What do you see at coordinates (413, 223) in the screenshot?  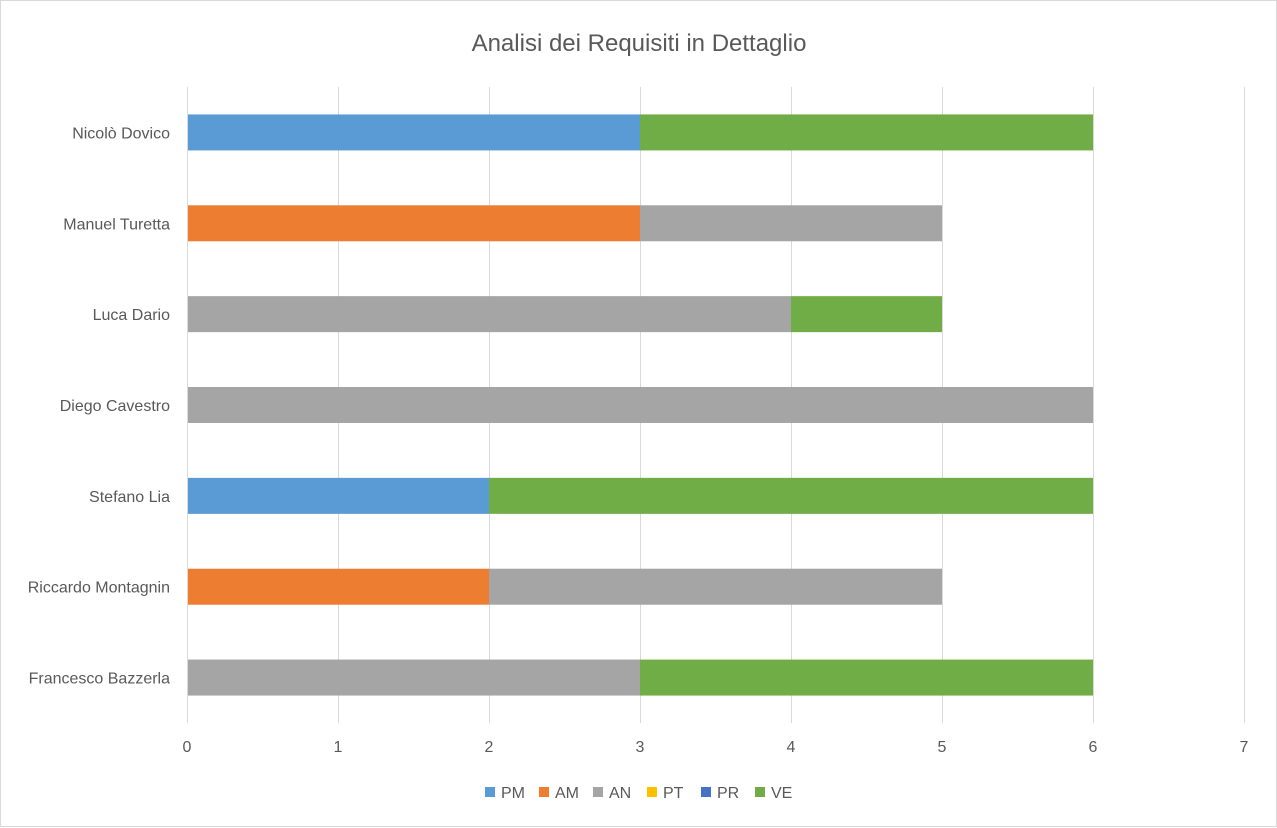 I see `bar-am-manuel-turetta` at bounding box center [413, 223].